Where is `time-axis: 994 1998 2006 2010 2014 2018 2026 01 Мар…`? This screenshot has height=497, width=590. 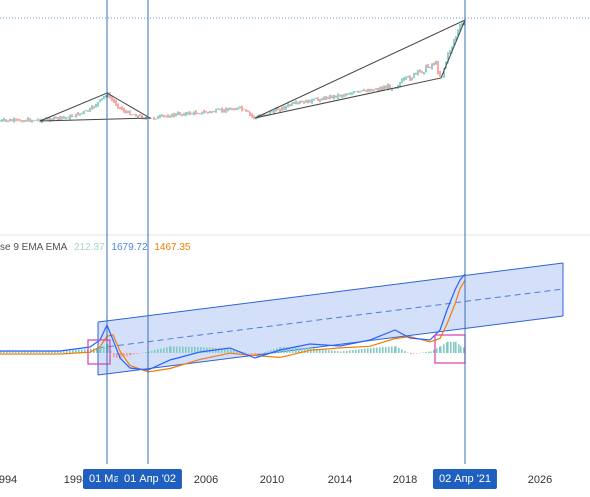
time-axis: 994 1998 2006 2010 2014 2018 2026 01 Мар… is located at coordinates (295, 480).